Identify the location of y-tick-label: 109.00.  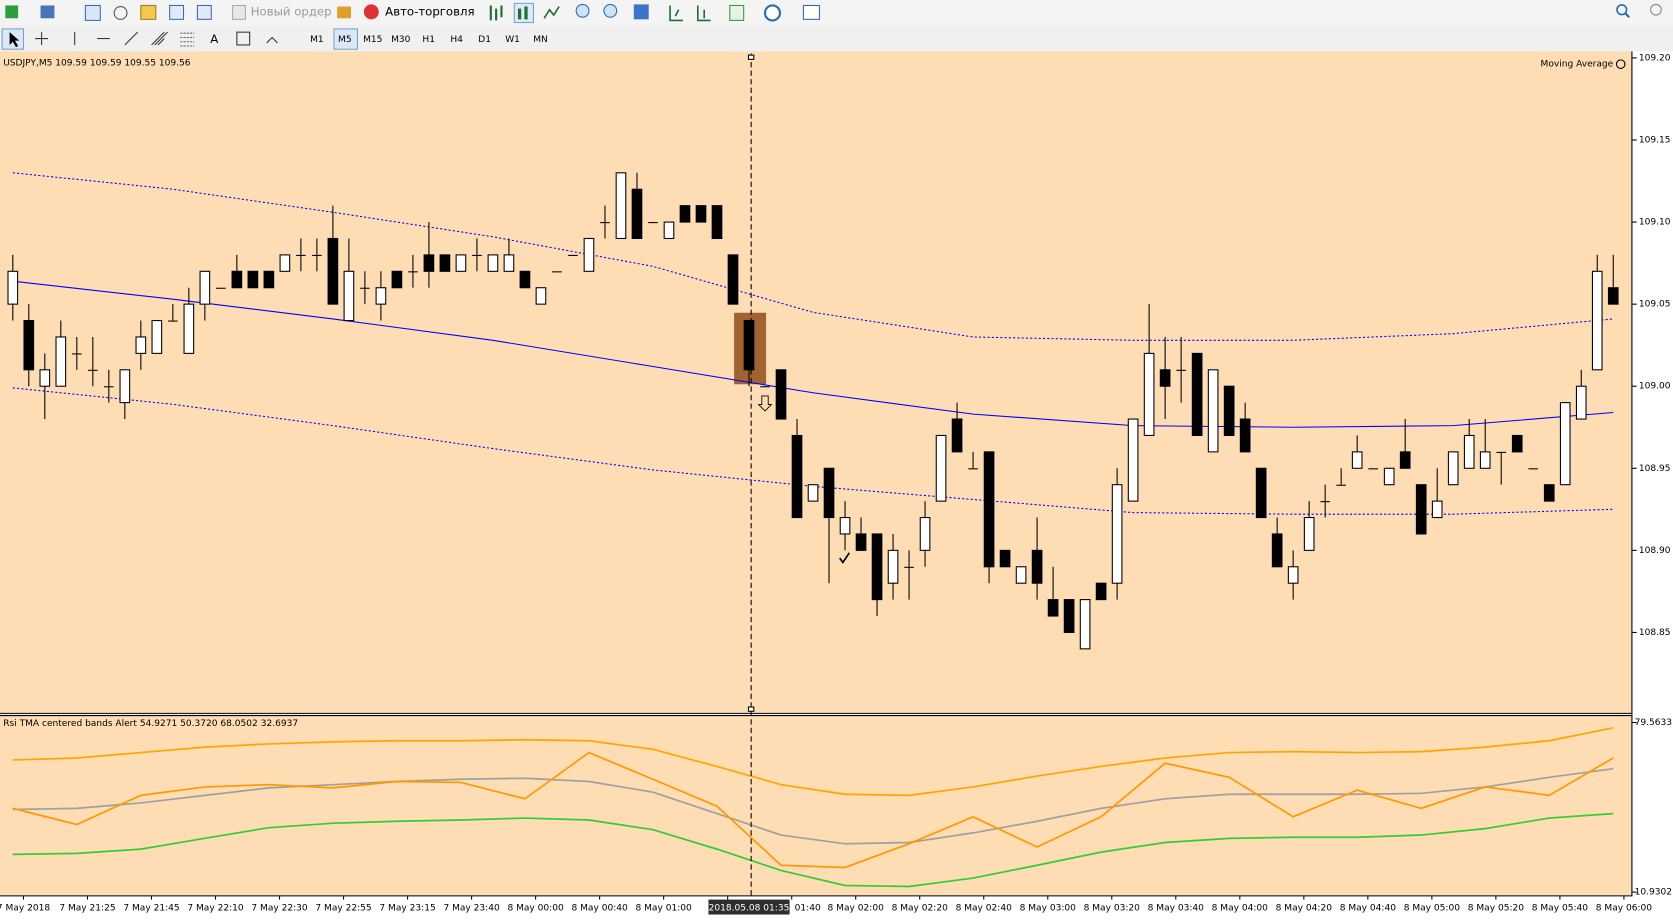
(1655, 387).